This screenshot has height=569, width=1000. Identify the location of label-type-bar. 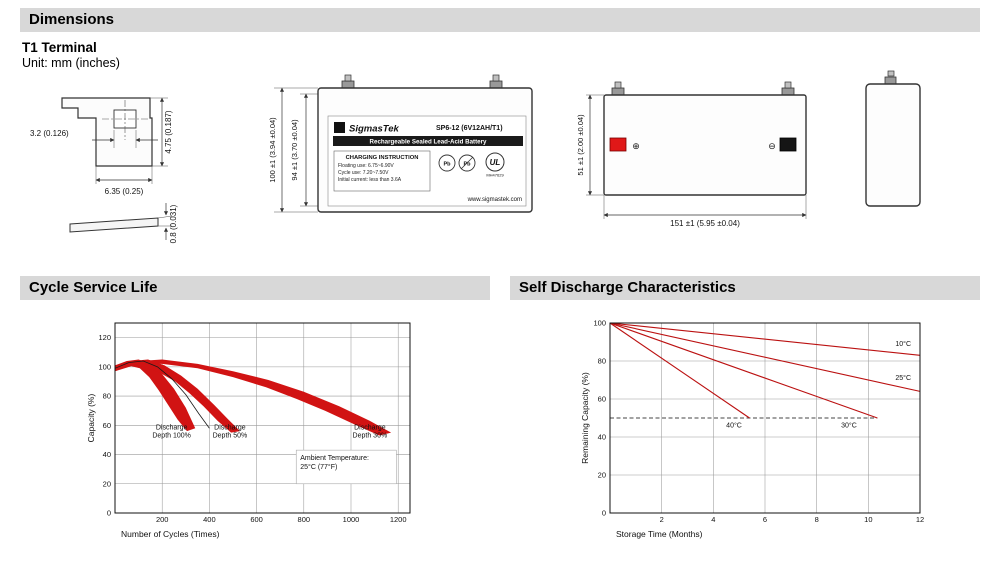
(428, 141).